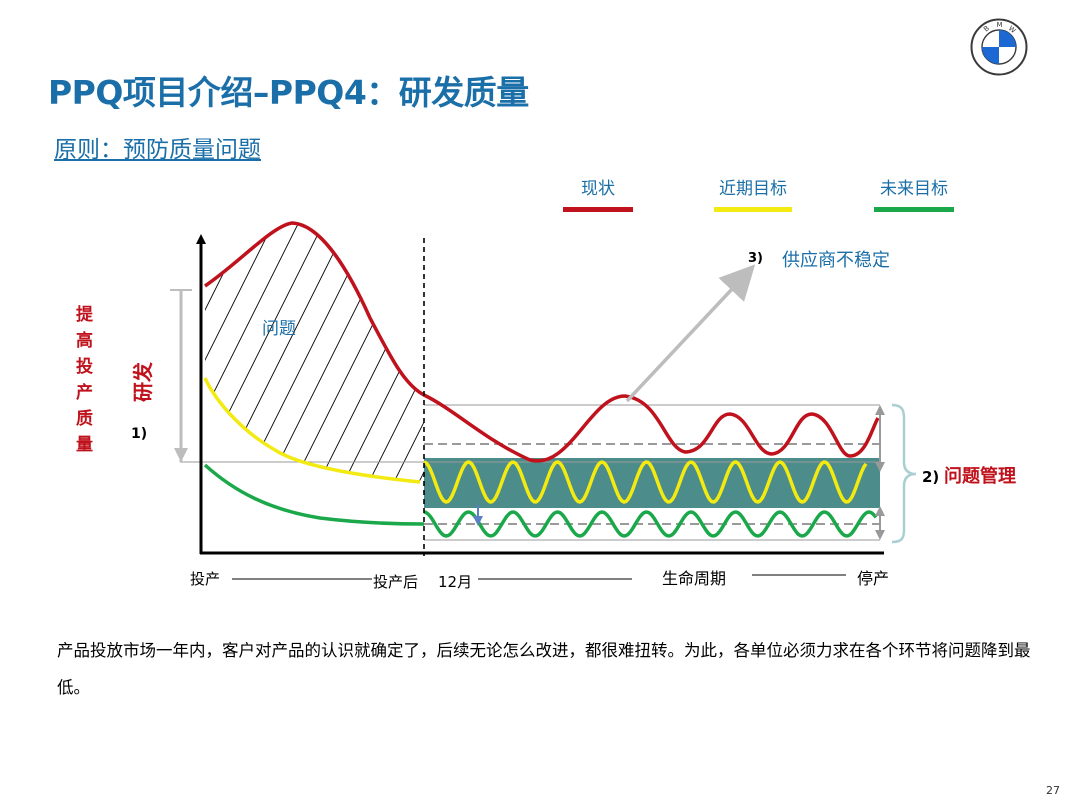  I want to click on legend-future: 未来目标, so click(914, 193).